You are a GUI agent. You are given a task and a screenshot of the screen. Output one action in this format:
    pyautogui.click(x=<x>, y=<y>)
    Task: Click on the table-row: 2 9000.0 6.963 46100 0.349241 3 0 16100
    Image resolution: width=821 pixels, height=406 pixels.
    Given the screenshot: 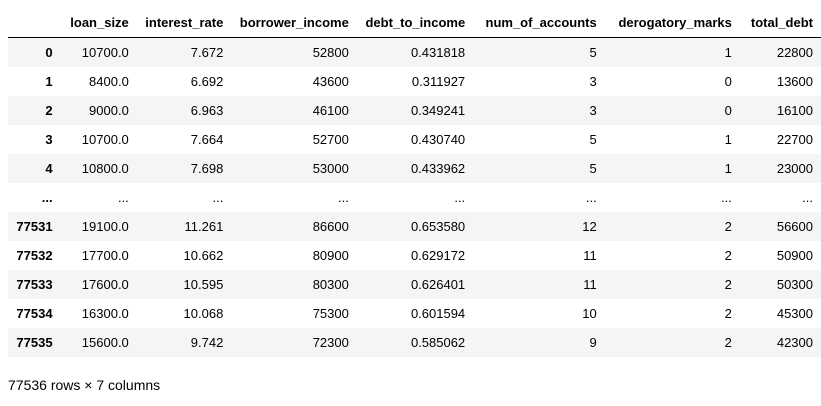 What is the action you would take?
    pyautogui.click(x=414, y=110)
    